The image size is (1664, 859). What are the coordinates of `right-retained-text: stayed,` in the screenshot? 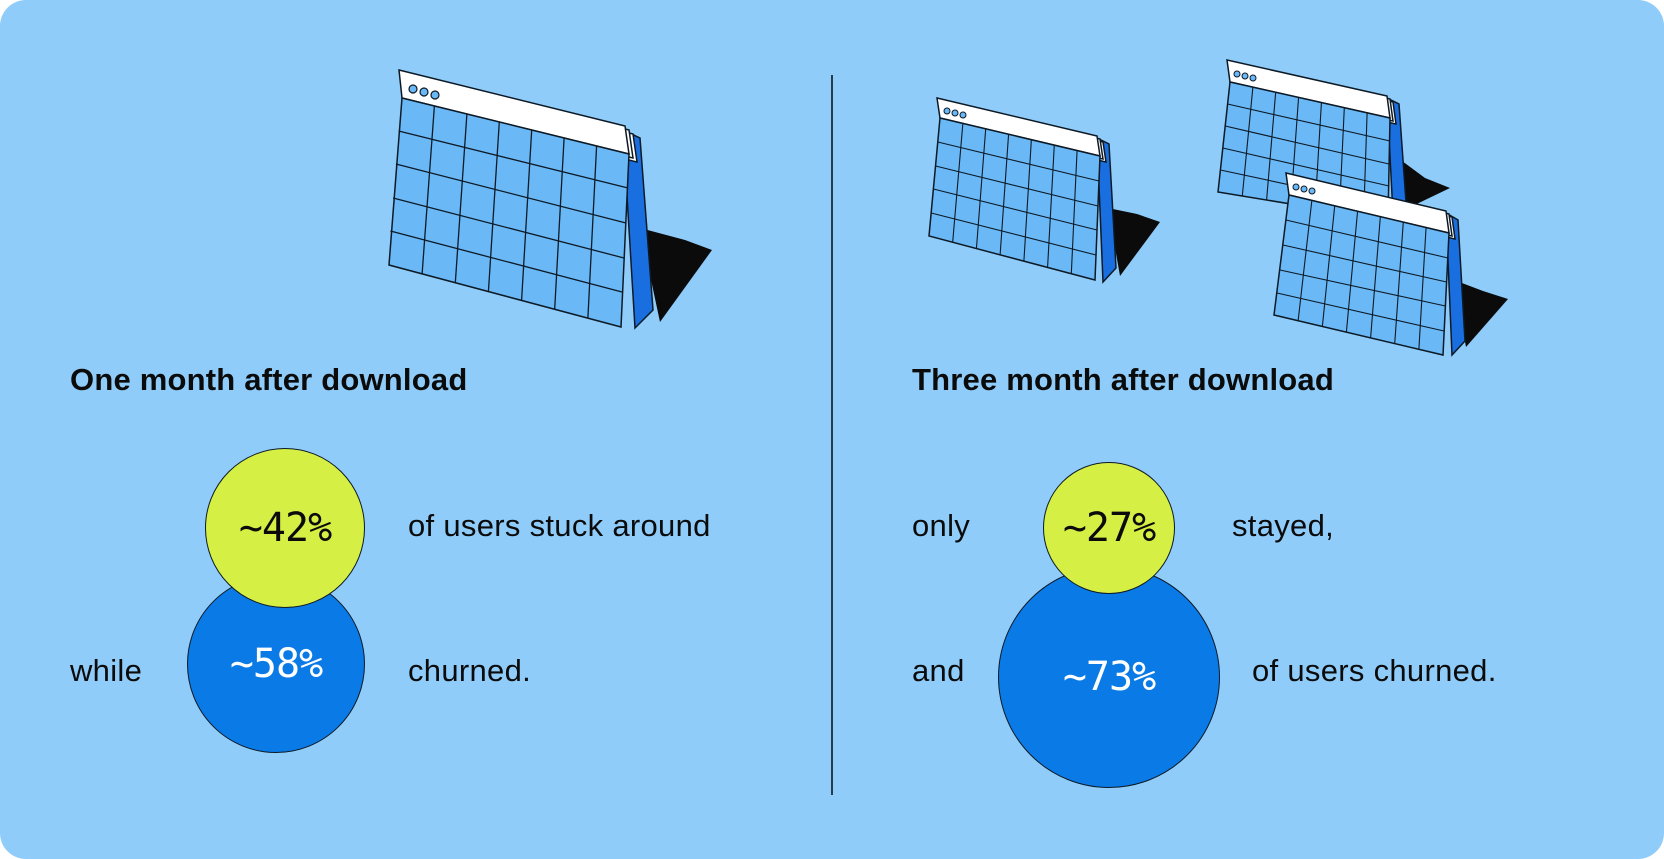 It's located at (1283, 525).